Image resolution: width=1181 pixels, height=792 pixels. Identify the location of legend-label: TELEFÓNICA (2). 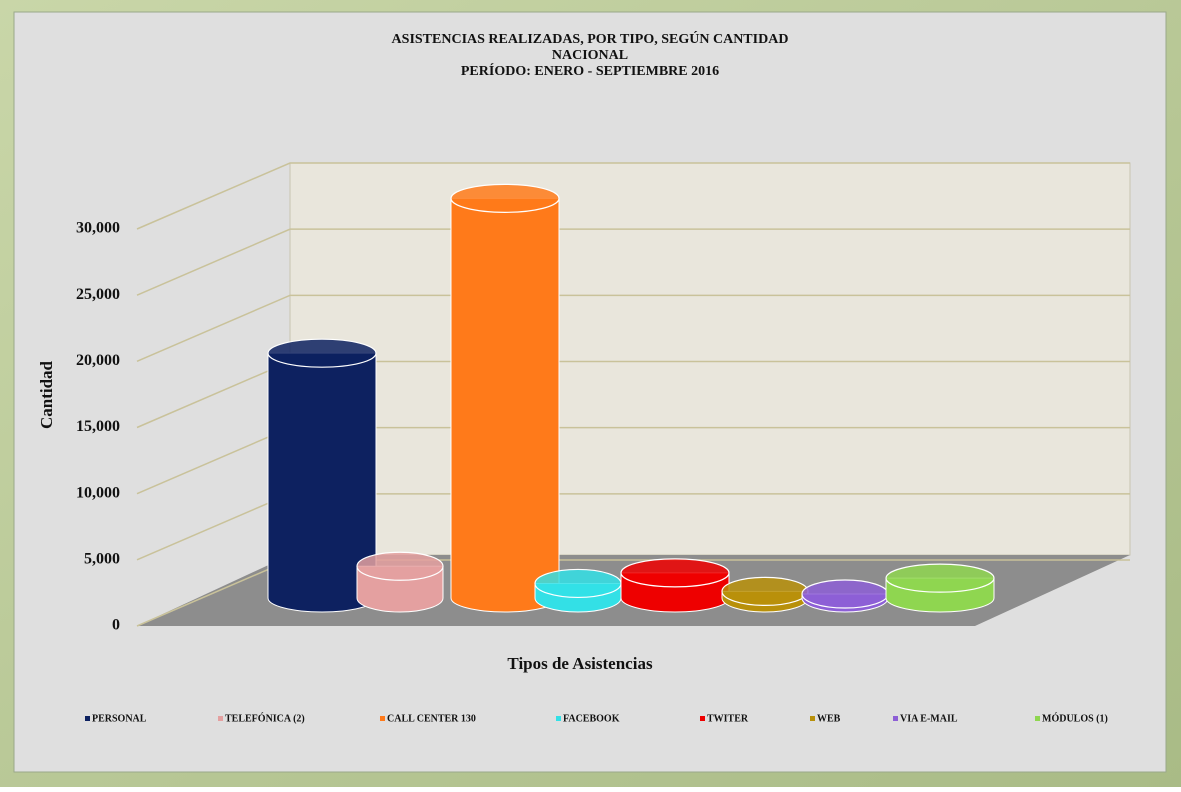
(265, 718).